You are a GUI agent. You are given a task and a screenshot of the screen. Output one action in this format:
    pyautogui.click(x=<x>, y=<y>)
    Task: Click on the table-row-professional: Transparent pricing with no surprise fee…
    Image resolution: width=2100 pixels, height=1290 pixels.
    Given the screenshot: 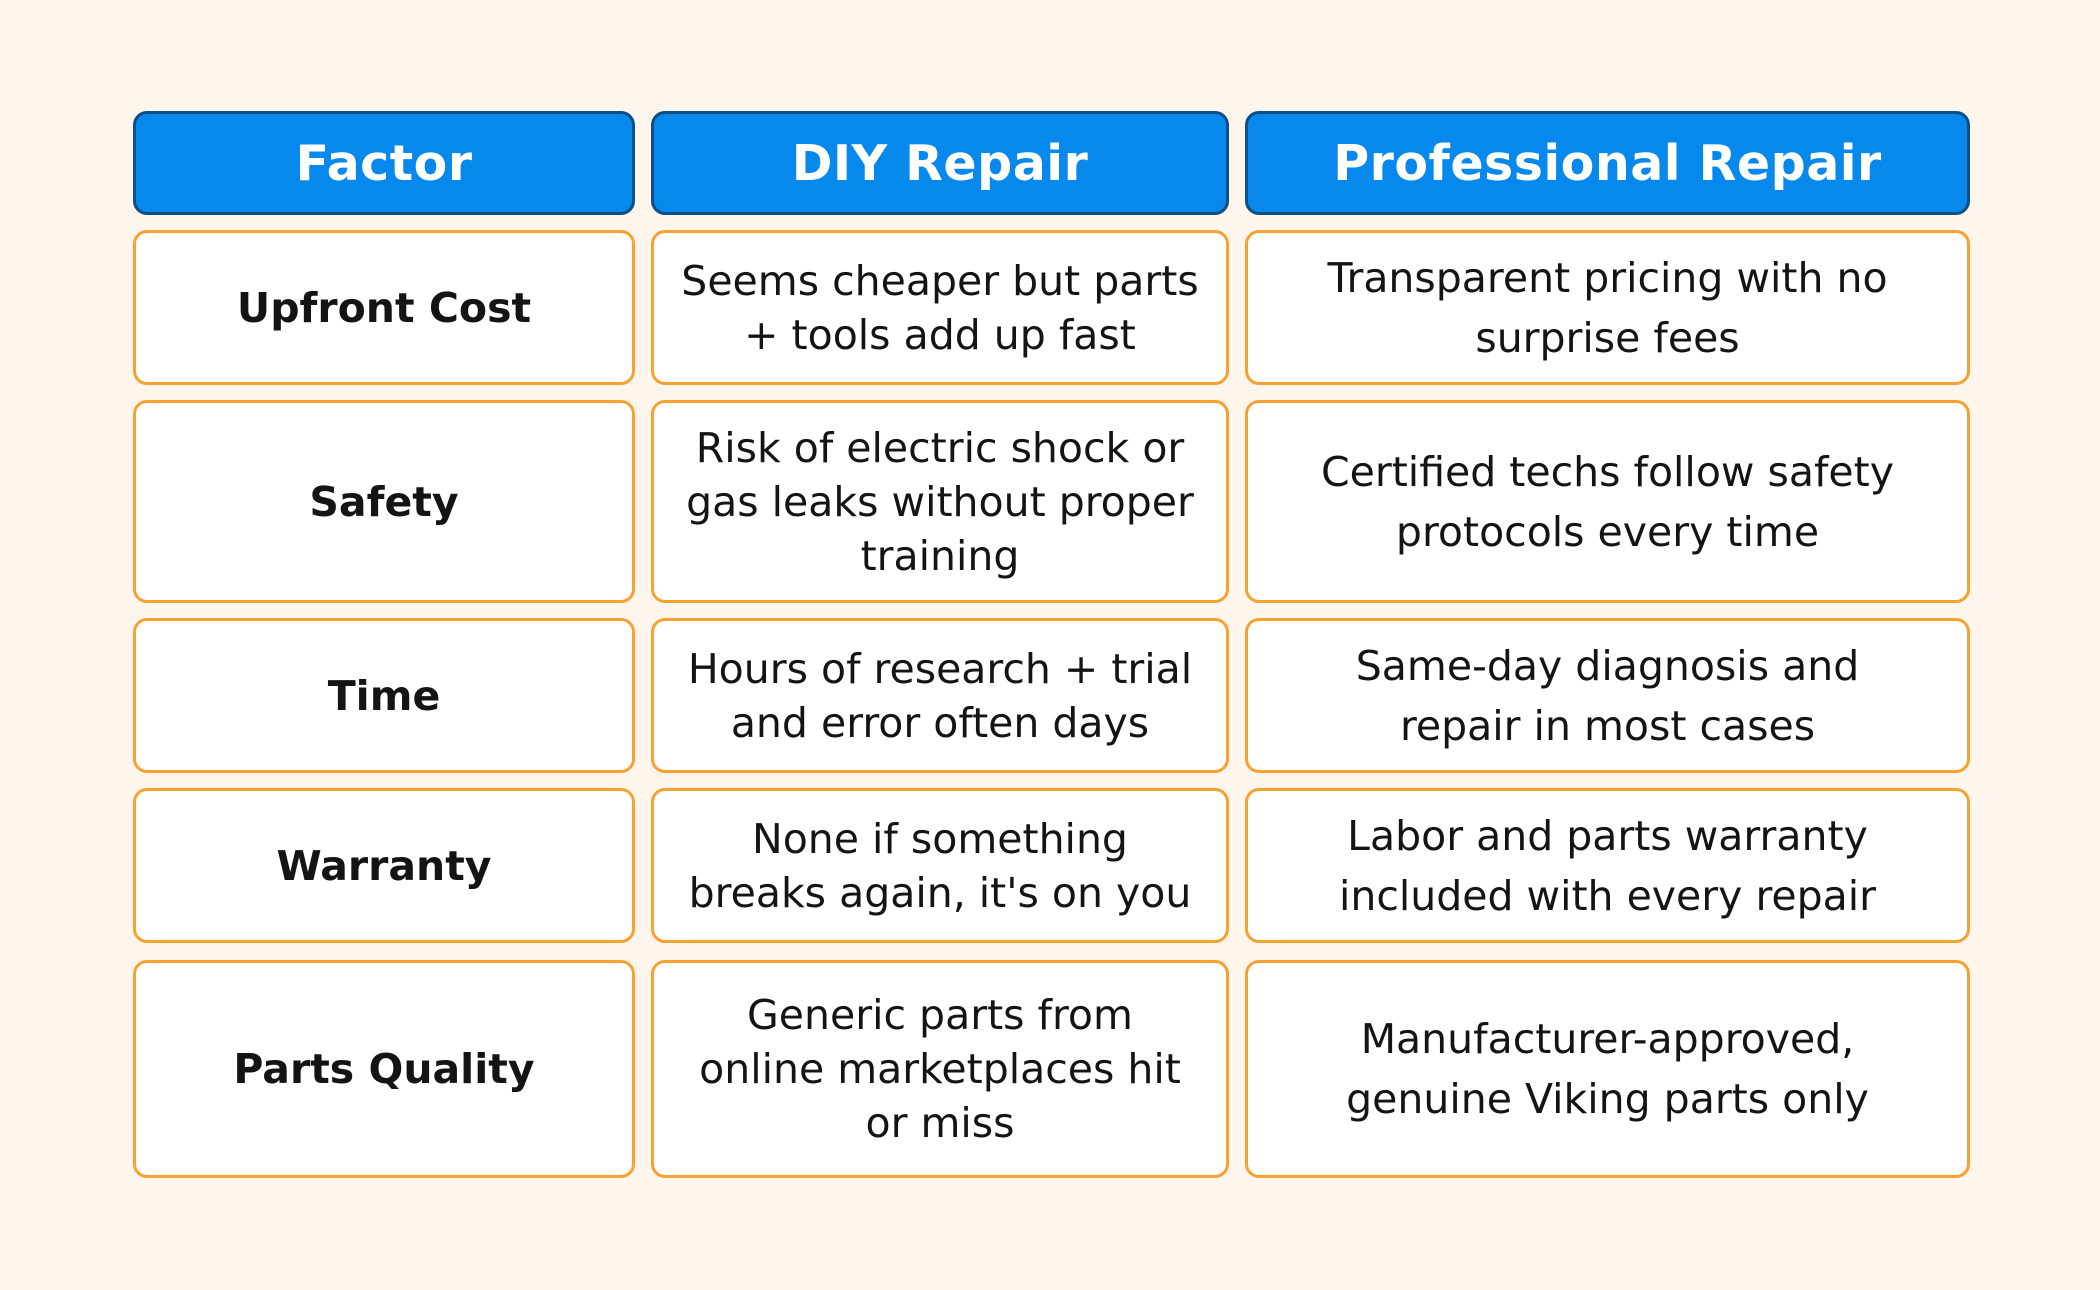 What is the action you would take?
    pyautogui.click(x=1607, y=307)
    